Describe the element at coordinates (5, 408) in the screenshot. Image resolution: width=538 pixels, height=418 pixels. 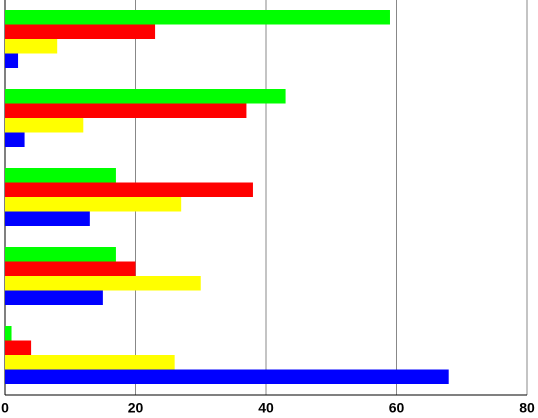
I see `x-tick-label: 0` at that location.